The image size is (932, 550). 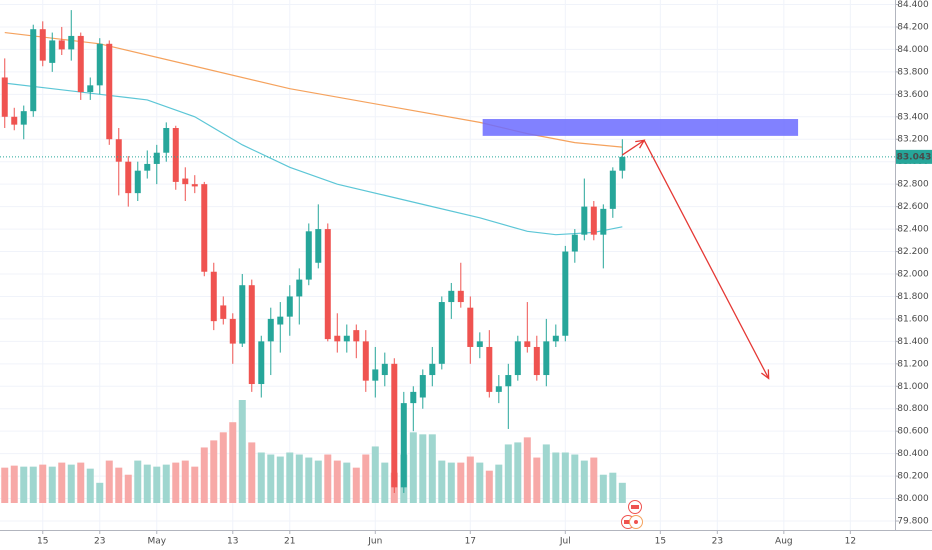 What do you see at coordinates (374, 542) in the screenshot?
I see `x-tick-label: Jun` at bounding box center [374, 542].